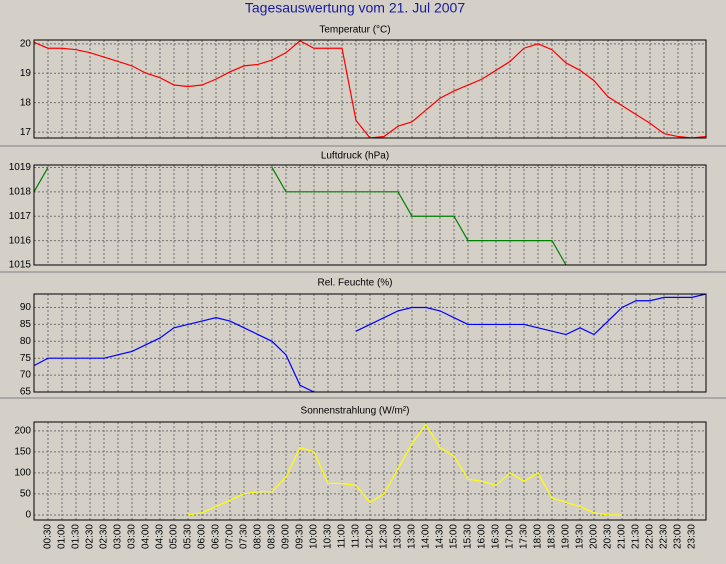 The height and width of the screenshot is (564, 726). I want to click on y-tick-label: 19, so click(26, 73).